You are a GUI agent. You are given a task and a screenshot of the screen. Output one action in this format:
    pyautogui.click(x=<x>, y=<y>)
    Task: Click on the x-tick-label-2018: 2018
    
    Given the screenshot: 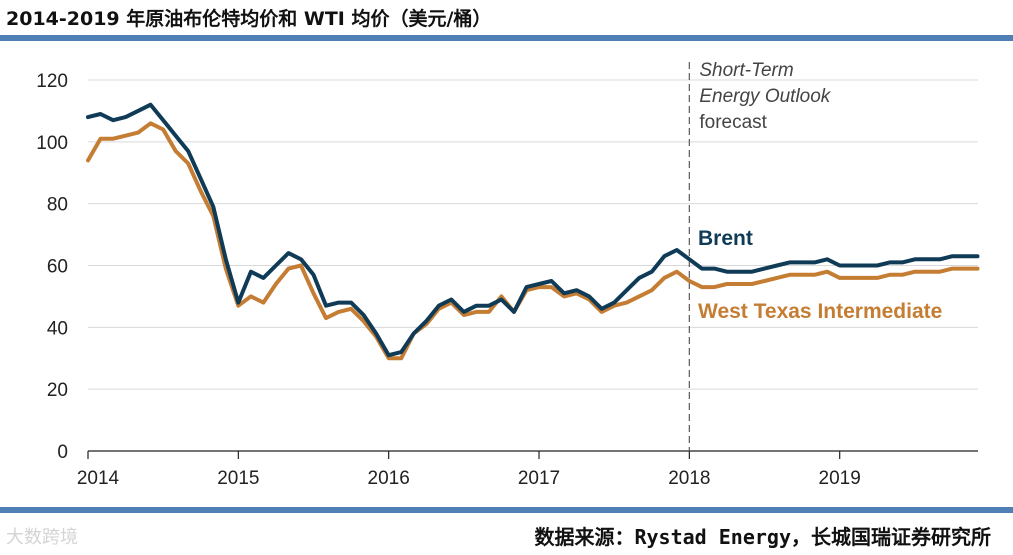 What is the action you would take?
    pyautogui.click(x=689, y=478)
    